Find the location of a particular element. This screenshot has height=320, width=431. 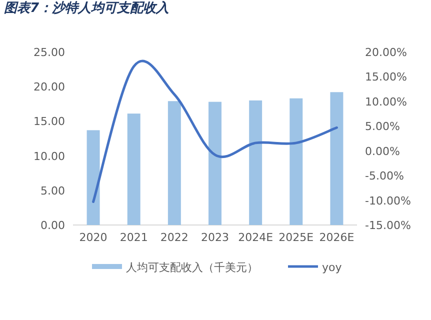

y-tick-label: 20.00 is located at coordinates (49, 87).